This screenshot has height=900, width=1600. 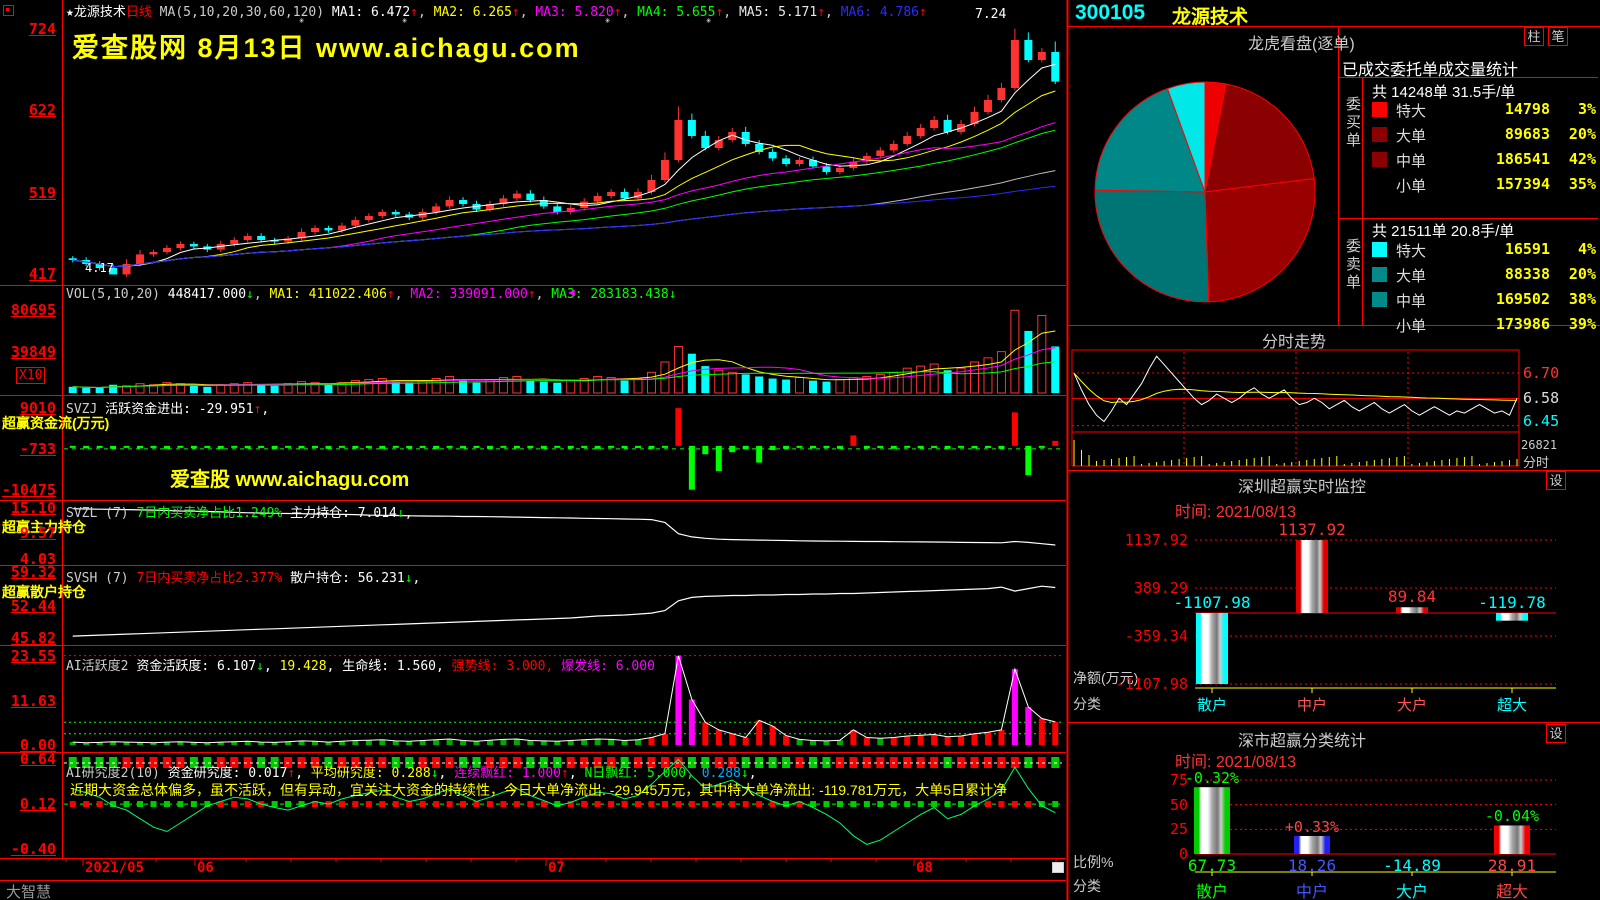 I want to click on axis-label: 724, so click(x=42, y=28).